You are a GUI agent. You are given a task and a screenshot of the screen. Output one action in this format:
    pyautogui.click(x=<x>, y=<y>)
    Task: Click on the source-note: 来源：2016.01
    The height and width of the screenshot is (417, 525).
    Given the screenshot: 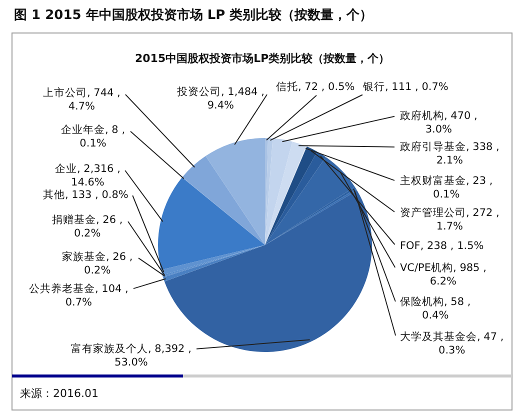 What is the action you would take?
    pyautogui.click(x=59, y=393)
    